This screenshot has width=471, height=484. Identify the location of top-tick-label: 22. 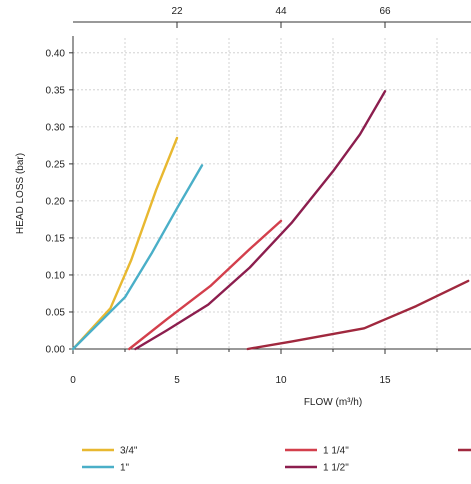
(177, 11).